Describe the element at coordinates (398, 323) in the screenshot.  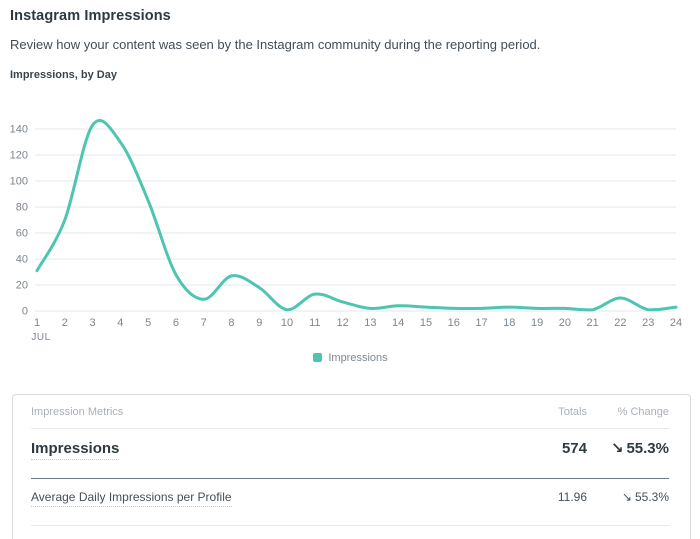
I see `x-axis-tick-label: 14` at that location.